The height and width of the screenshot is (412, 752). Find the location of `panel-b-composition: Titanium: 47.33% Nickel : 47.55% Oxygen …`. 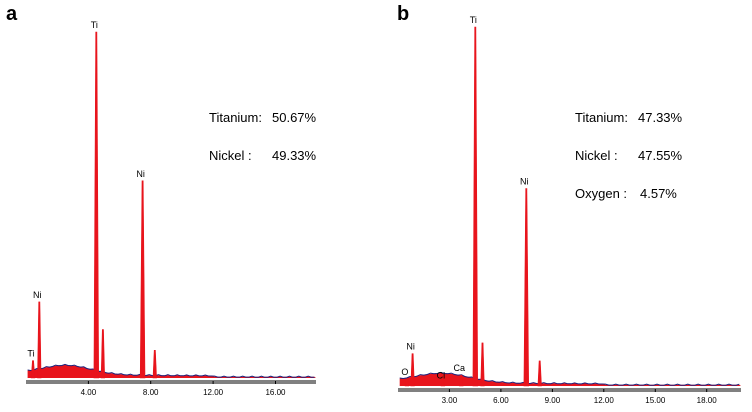

panel-b-composition: Titanium: 47.33% Nickel : 47.55% Oxygen … is located at coordinates (629, 155).